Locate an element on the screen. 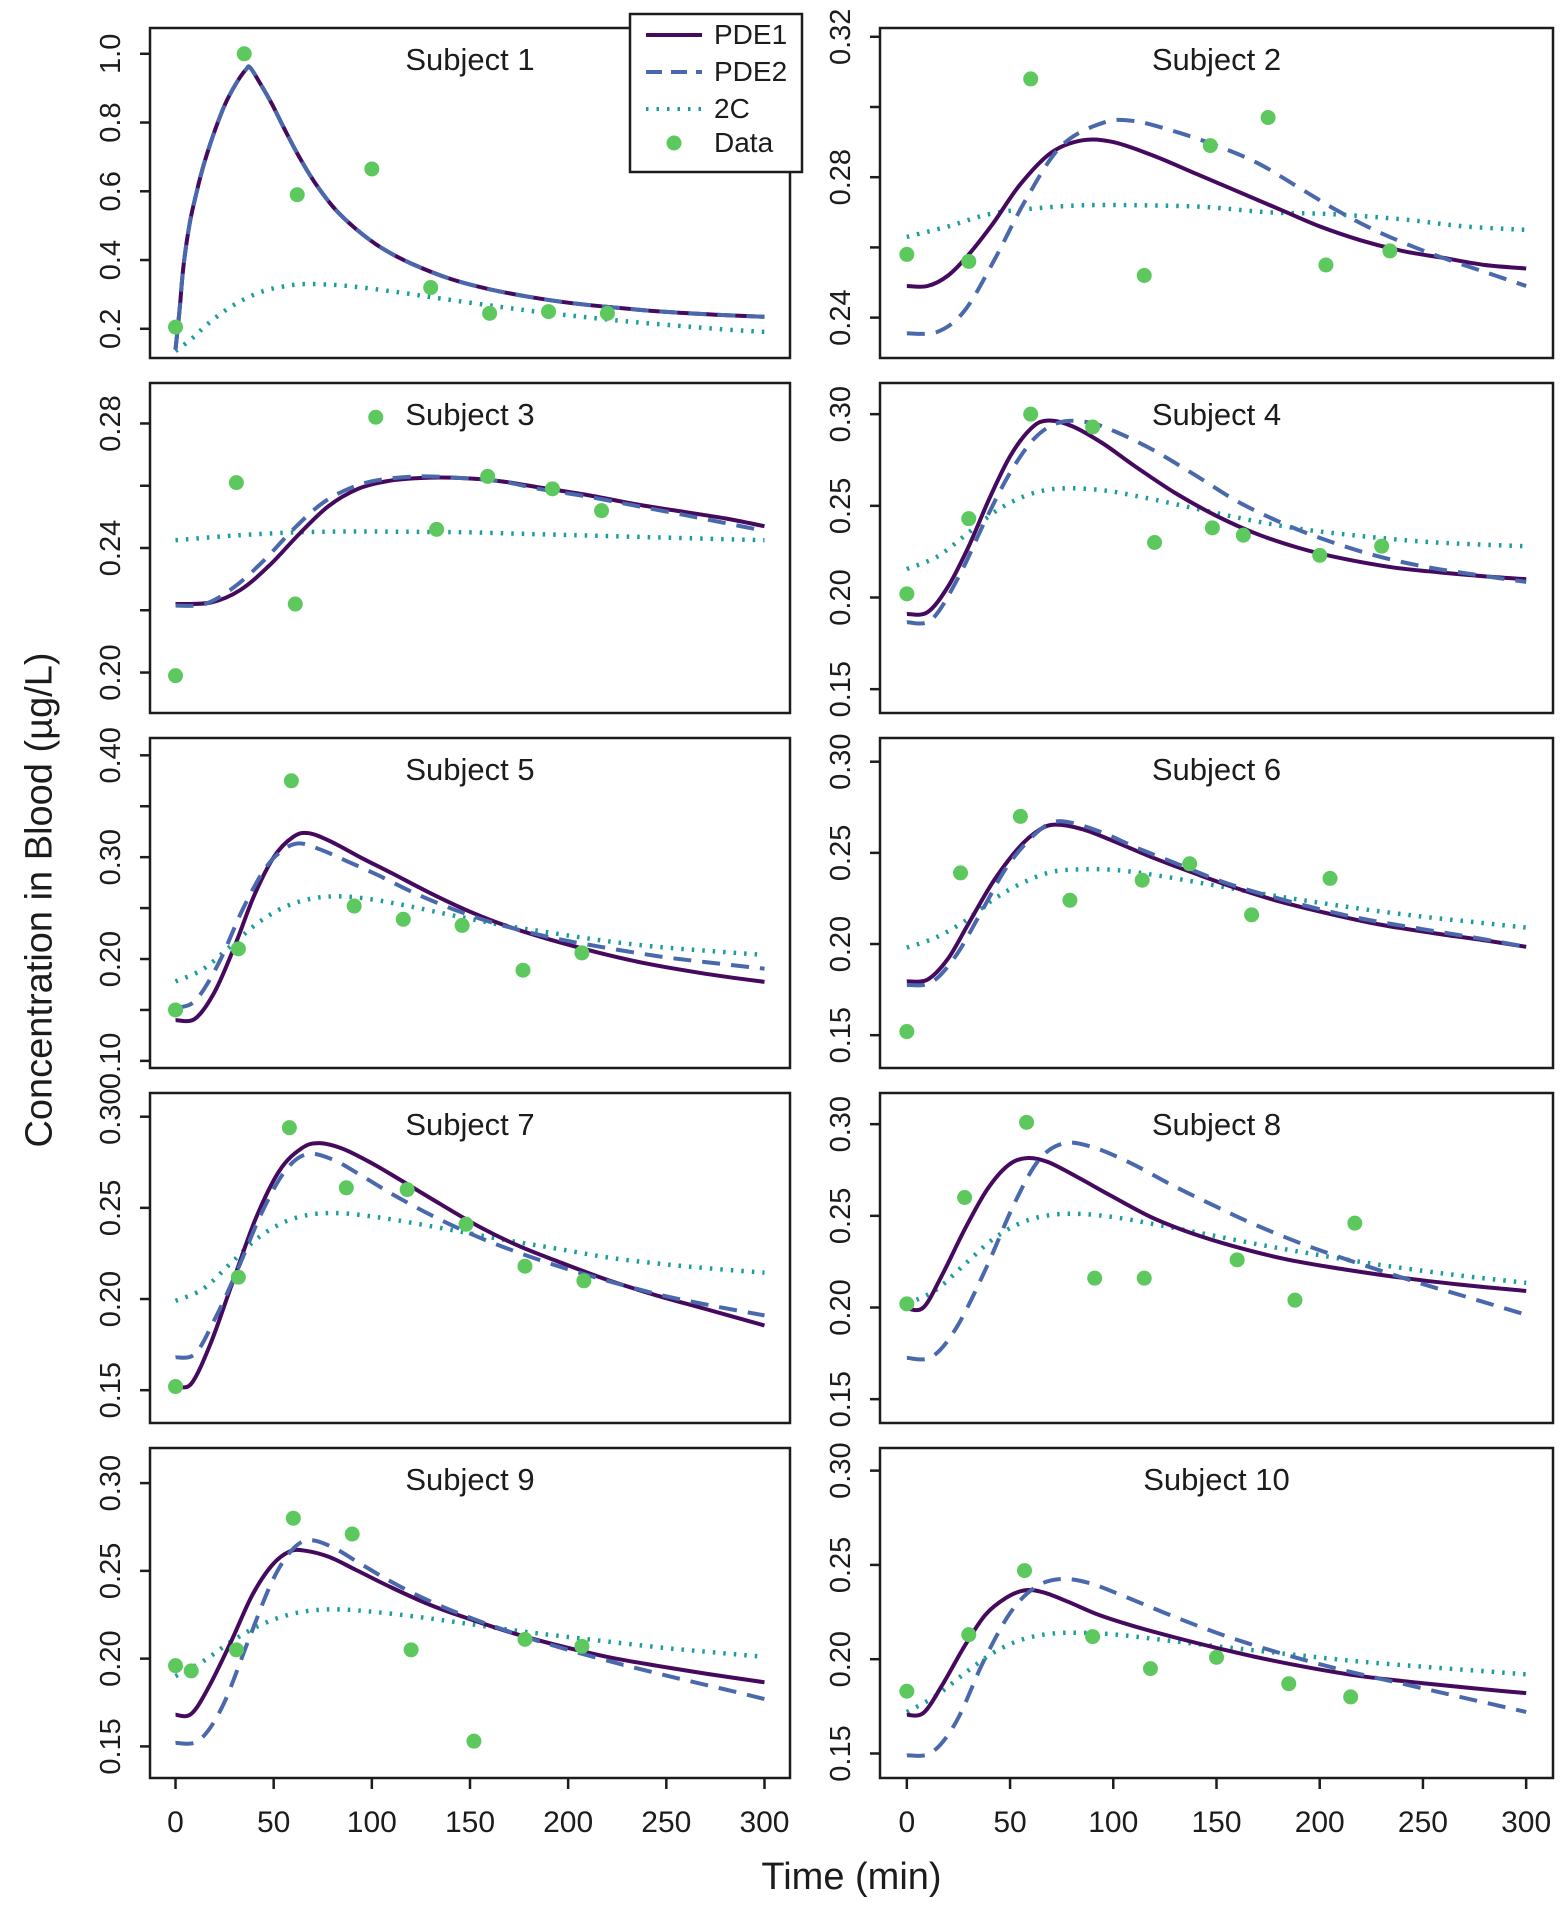 The image size is (1564, 1920). x-tick-label: 250 is located at coordinates (1423, 1822).